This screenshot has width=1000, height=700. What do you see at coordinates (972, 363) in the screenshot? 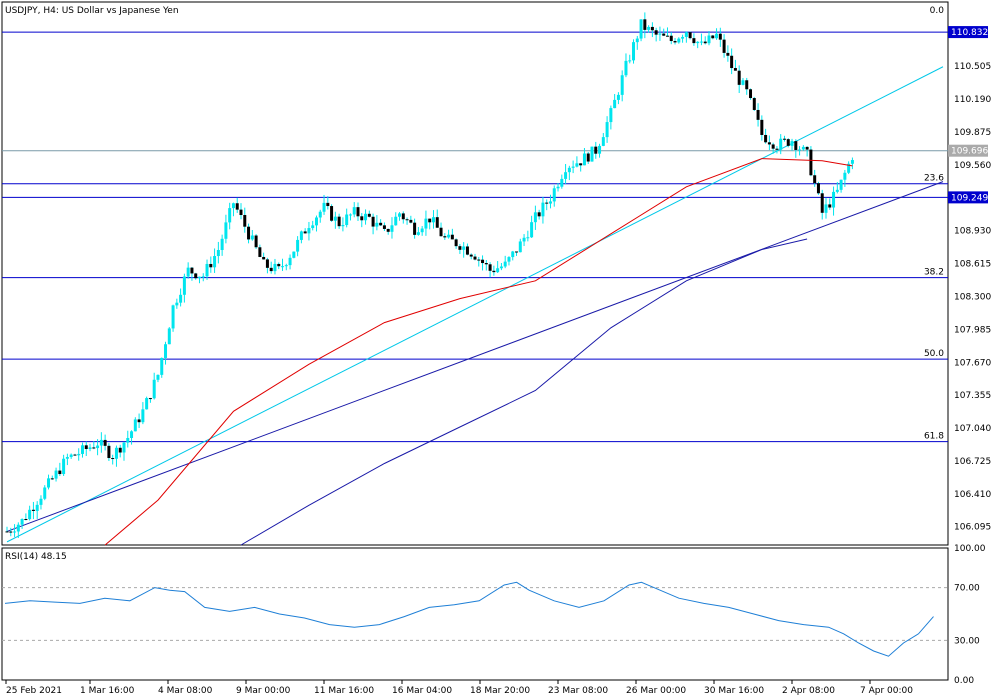
I see `y-tick-label-8: 107.670` at bounding box center [972, 363].